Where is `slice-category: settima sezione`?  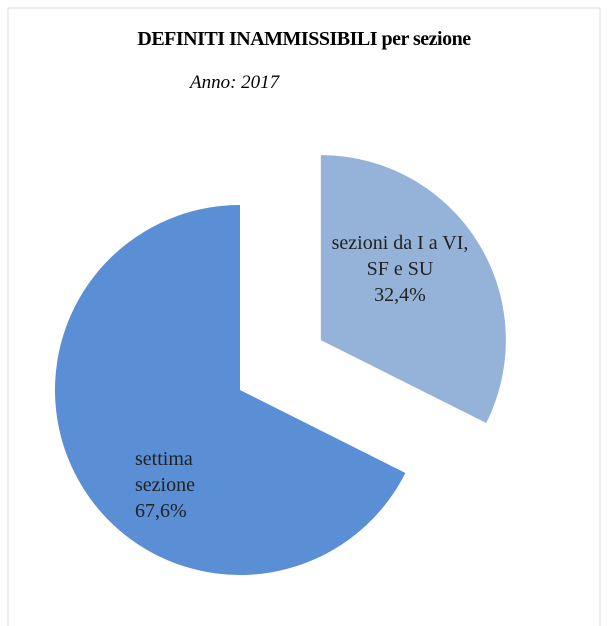
slice-category: settima sezione is located at coordinates (165, 472).